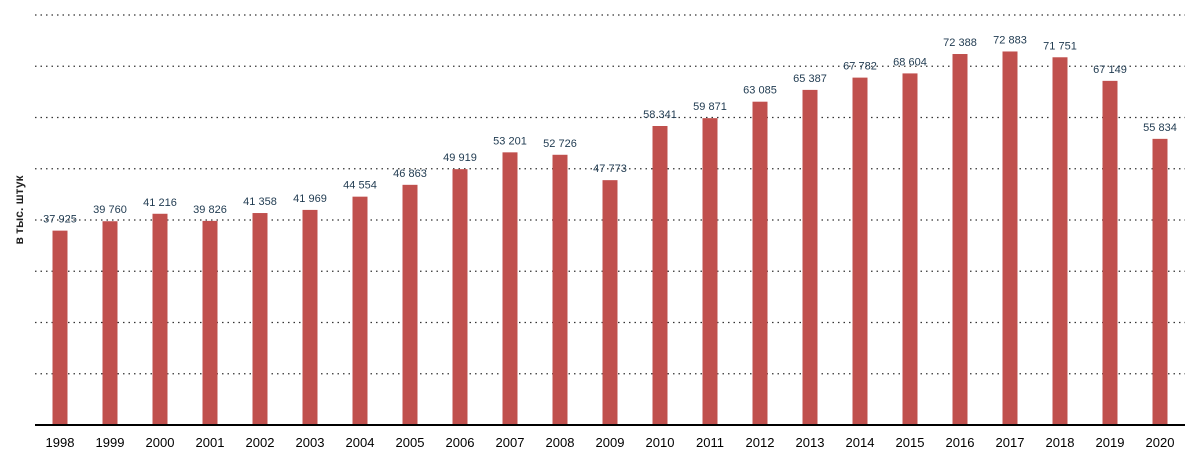 The width and height of the screenshot is (1200, 464). I want to click on data-label: 52 726, so click(560, 144).